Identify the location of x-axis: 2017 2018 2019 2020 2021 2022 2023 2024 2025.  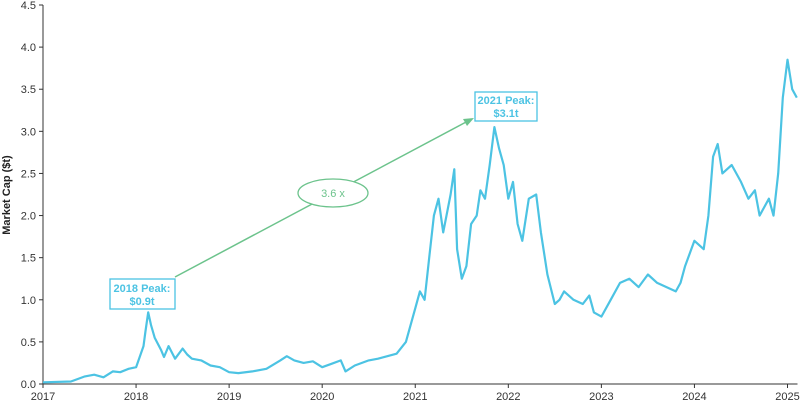
(415, 393).